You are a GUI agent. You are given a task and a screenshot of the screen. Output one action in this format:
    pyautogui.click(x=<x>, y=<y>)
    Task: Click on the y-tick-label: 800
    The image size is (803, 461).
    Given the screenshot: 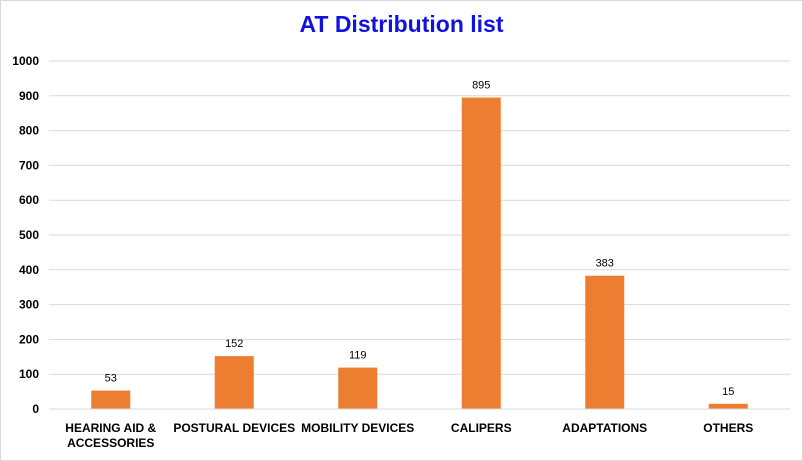 What is the action you would take?
    pyautogui.click(x=29, y=131)
    